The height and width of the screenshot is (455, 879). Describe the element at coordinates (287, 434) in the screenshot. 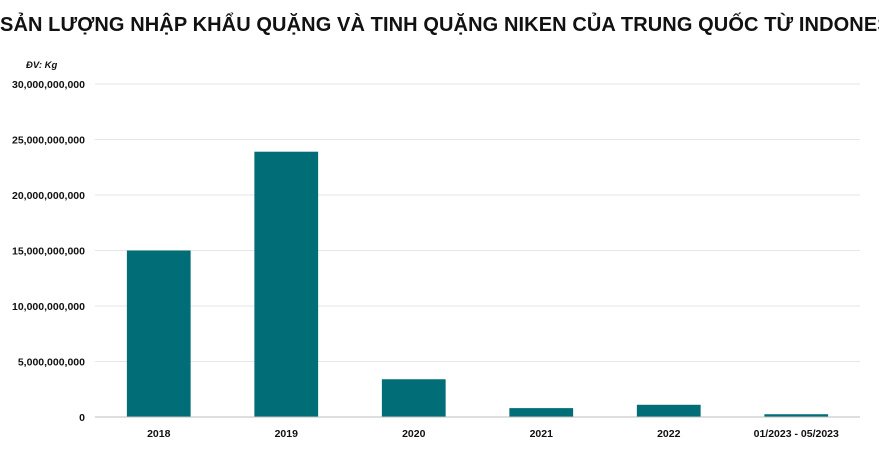

I see `x-tick-label: 2019` at that location.